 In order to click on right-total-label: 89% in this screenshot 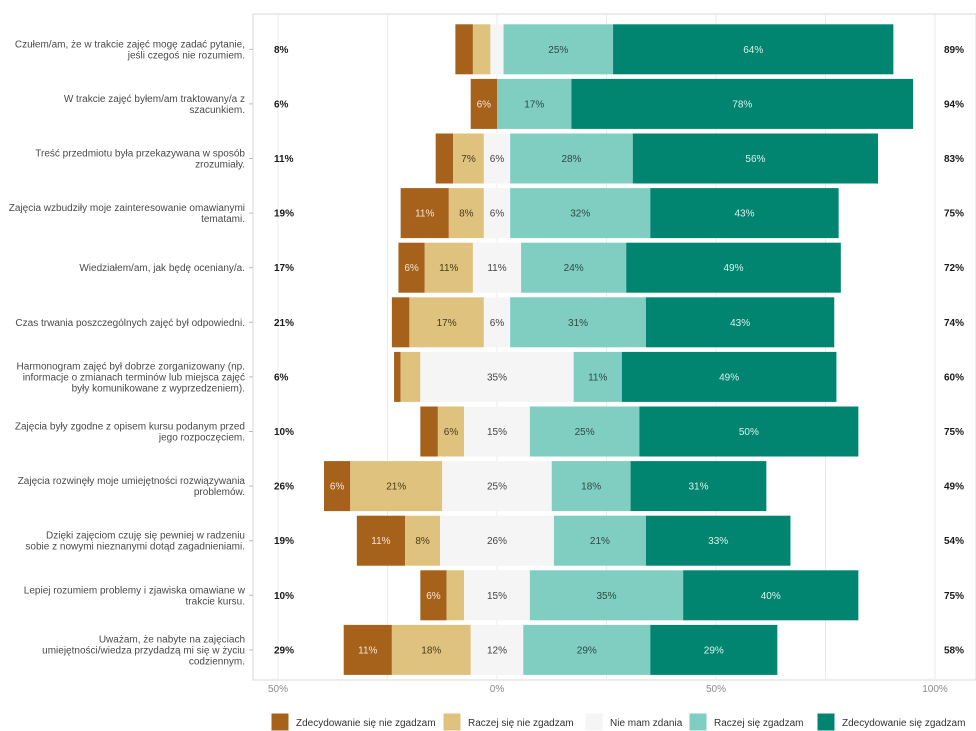, I will do `click(954, 50)`.